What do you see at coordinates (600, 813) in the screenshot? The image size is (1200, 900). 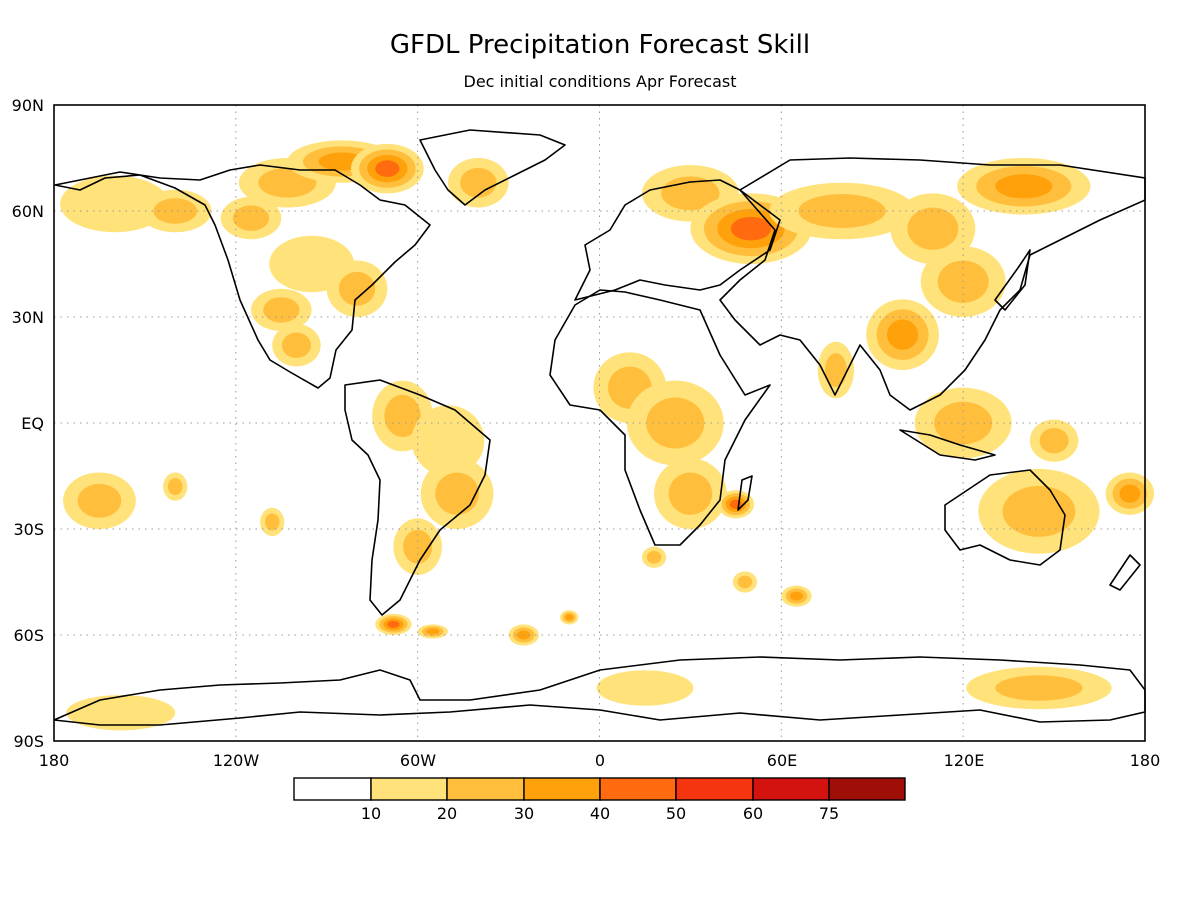 I see `colorbar-label: 40` at bounding box center [600, 813].